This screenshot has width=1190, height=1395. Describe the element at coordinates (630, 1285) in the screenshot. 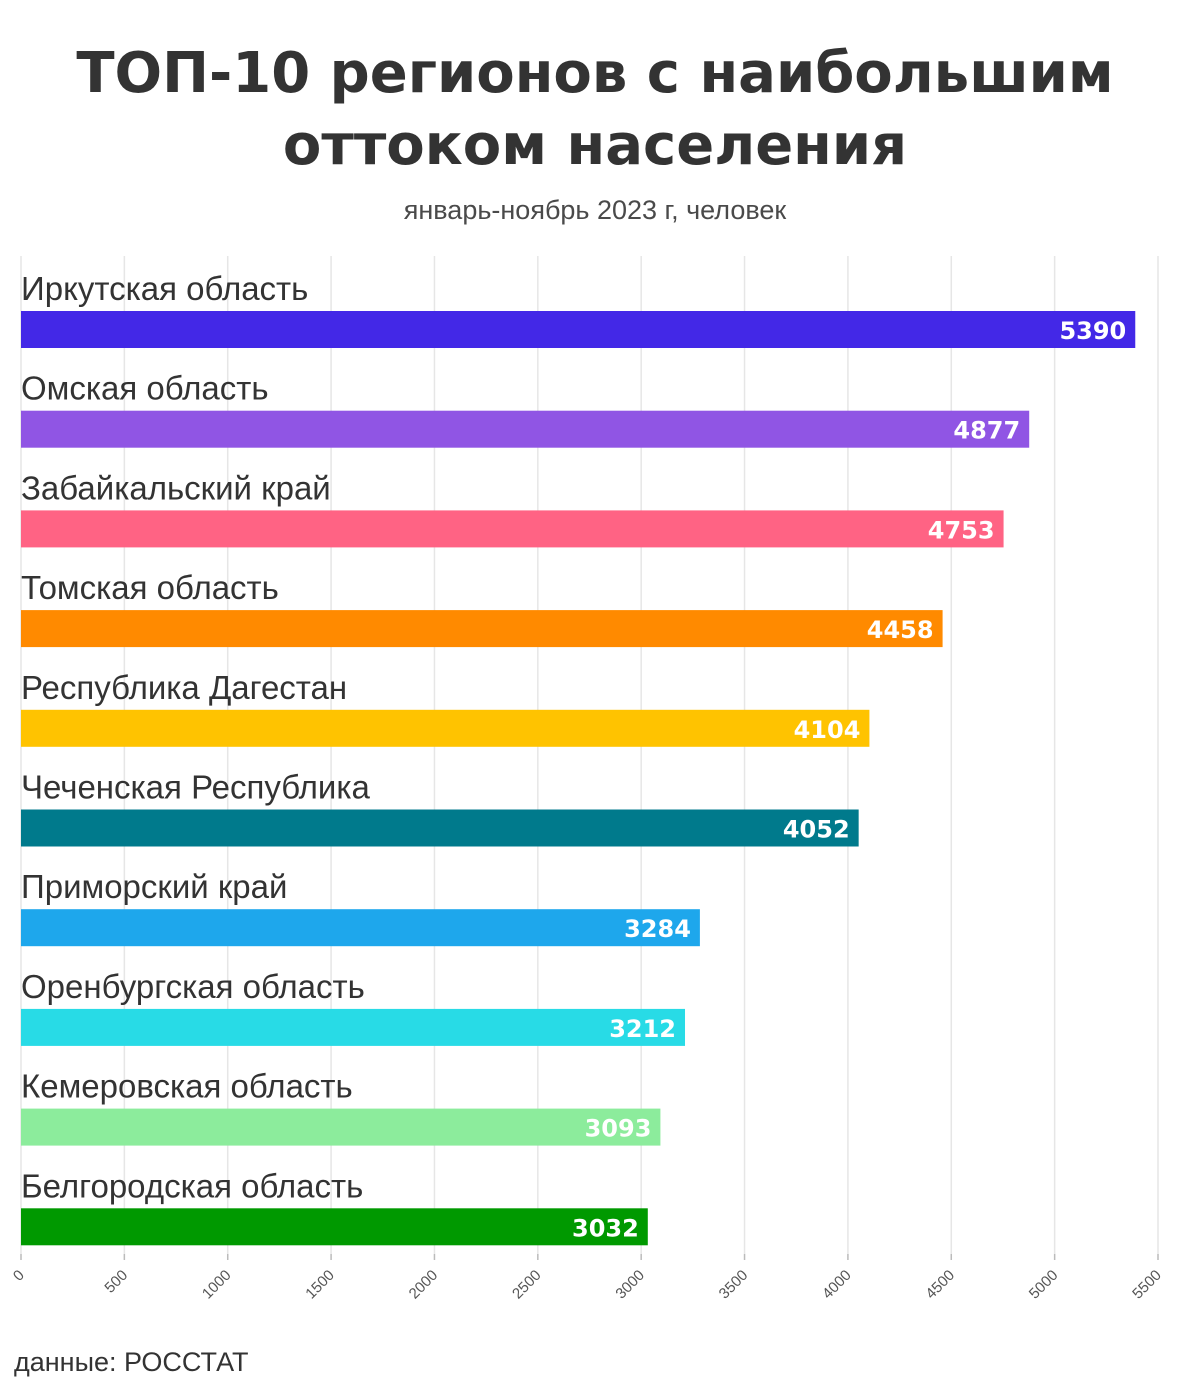

I see `x-tick-label: 3000` at that location.